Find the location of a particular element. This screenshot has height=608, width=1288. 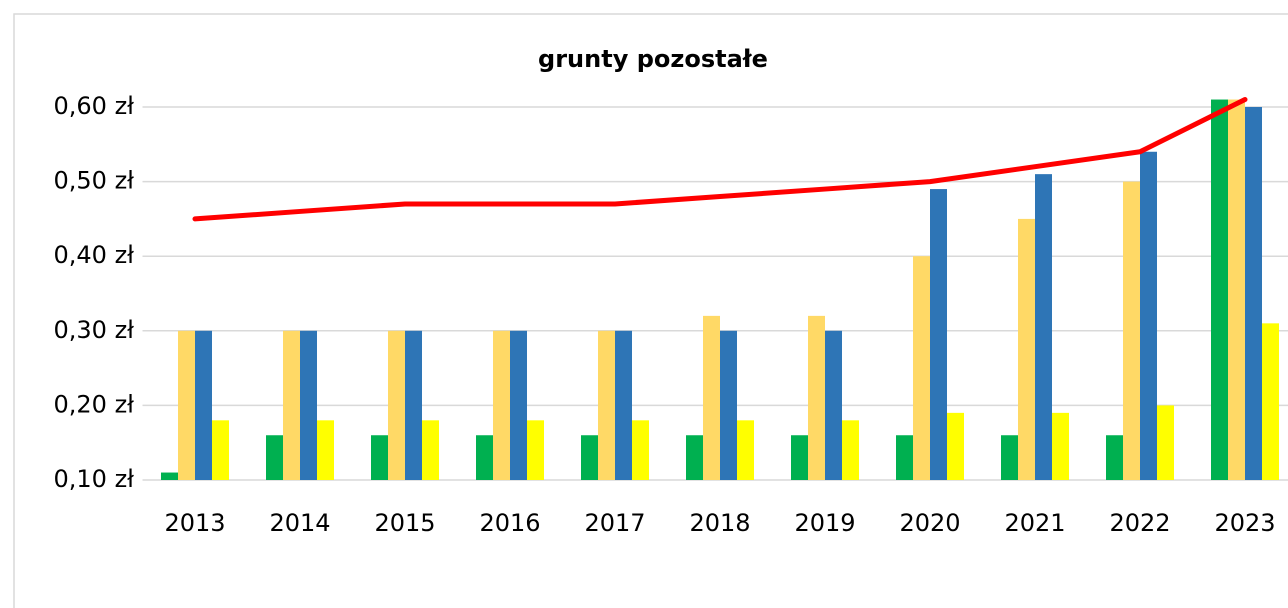

y-tick-label: 0,50 zł is located at coordinates (94, 181).